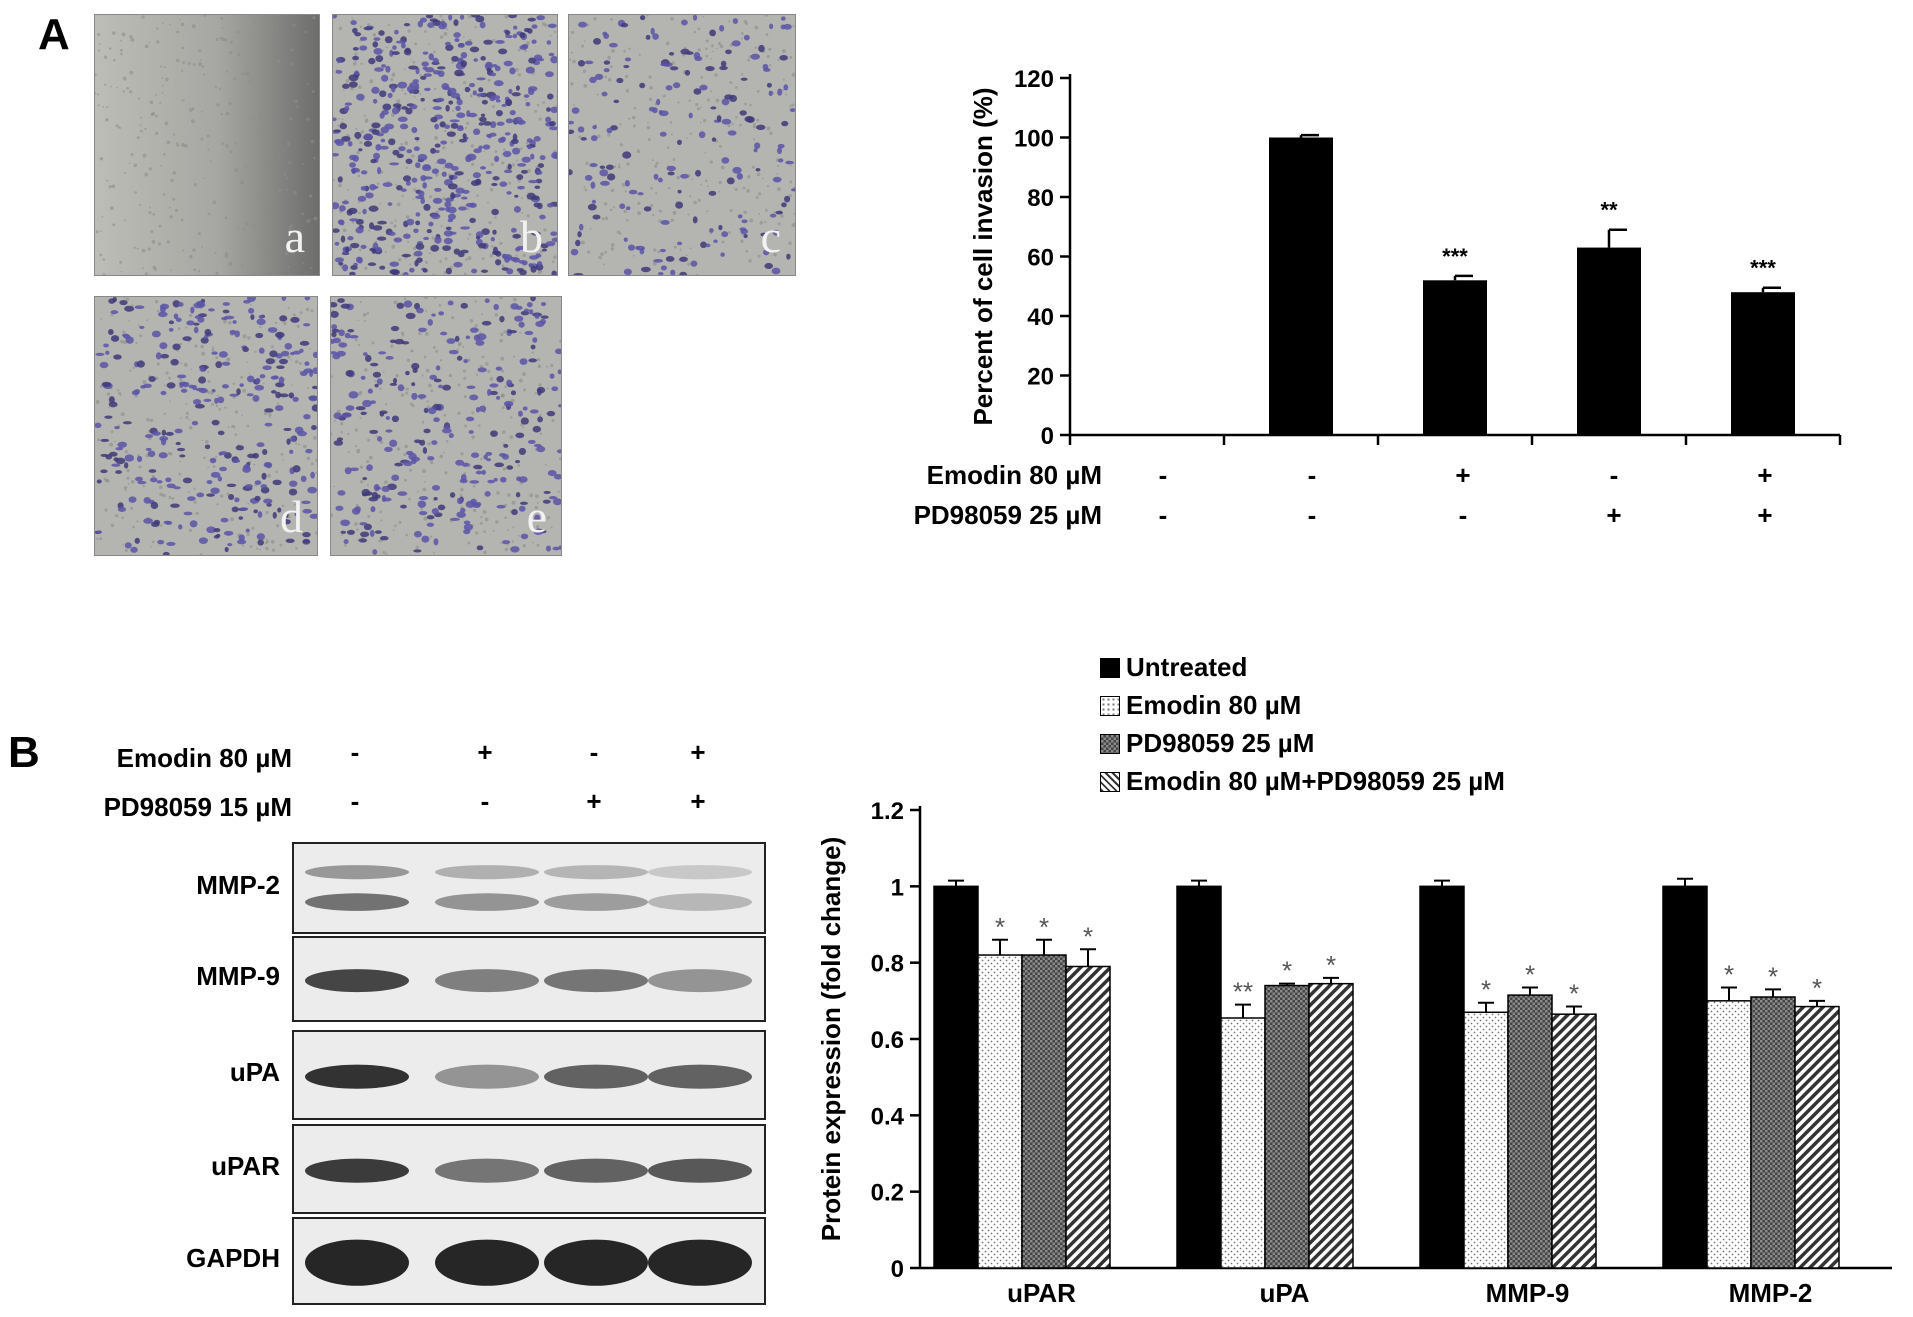 The width and height of the screenshot is (1913, 1317). I want to click on blot-strip, so click(529, 1169).